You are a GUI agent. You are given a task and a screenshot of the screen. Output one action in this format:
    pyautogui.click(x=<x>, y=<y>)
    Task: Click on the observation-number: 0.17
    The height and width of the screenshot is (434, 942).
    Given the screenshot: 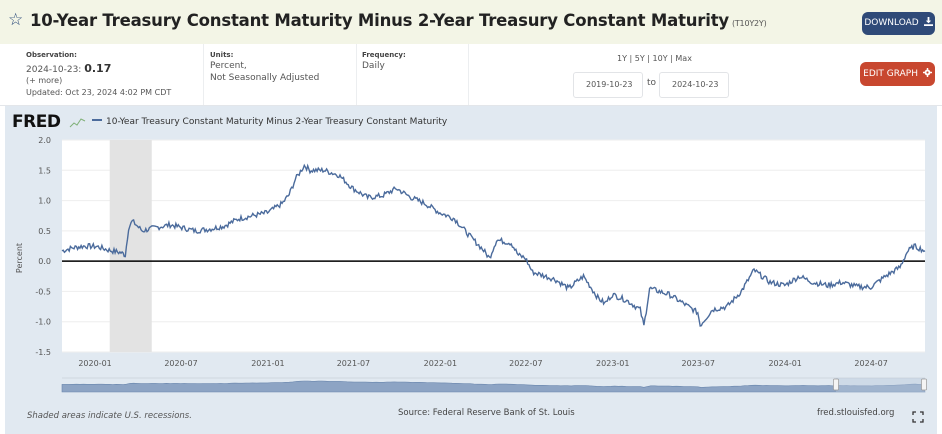 What is the action you would take?
    pyautogui.click(x=98, y=68)
    